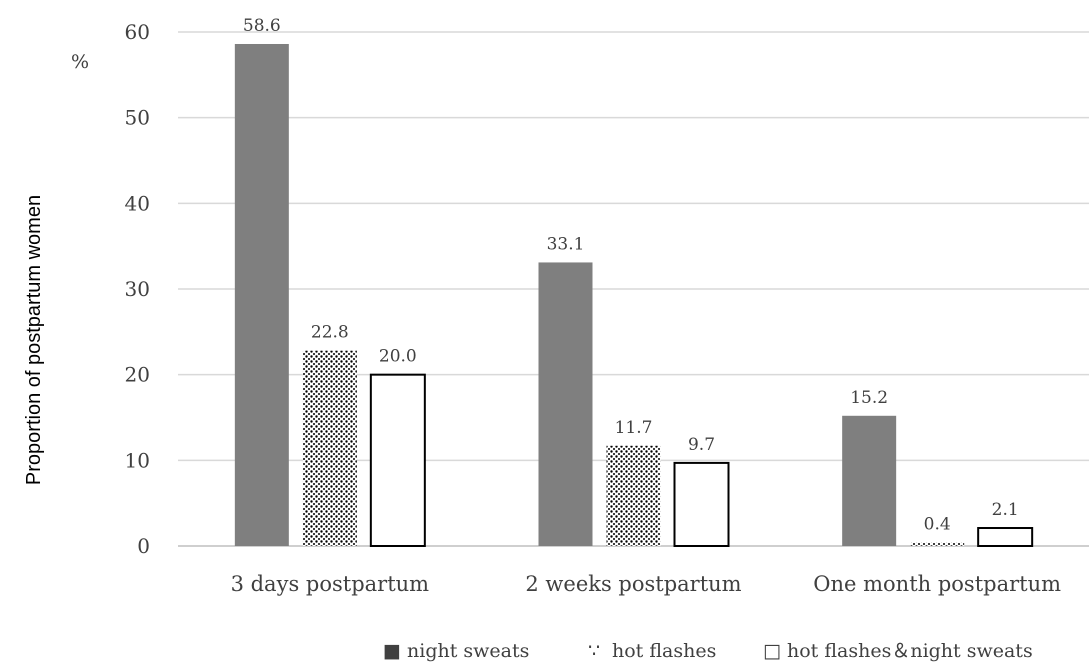 This screenshot has width=1089, height=663. I want to click on y-tick-label: 30, so click(137, 289).